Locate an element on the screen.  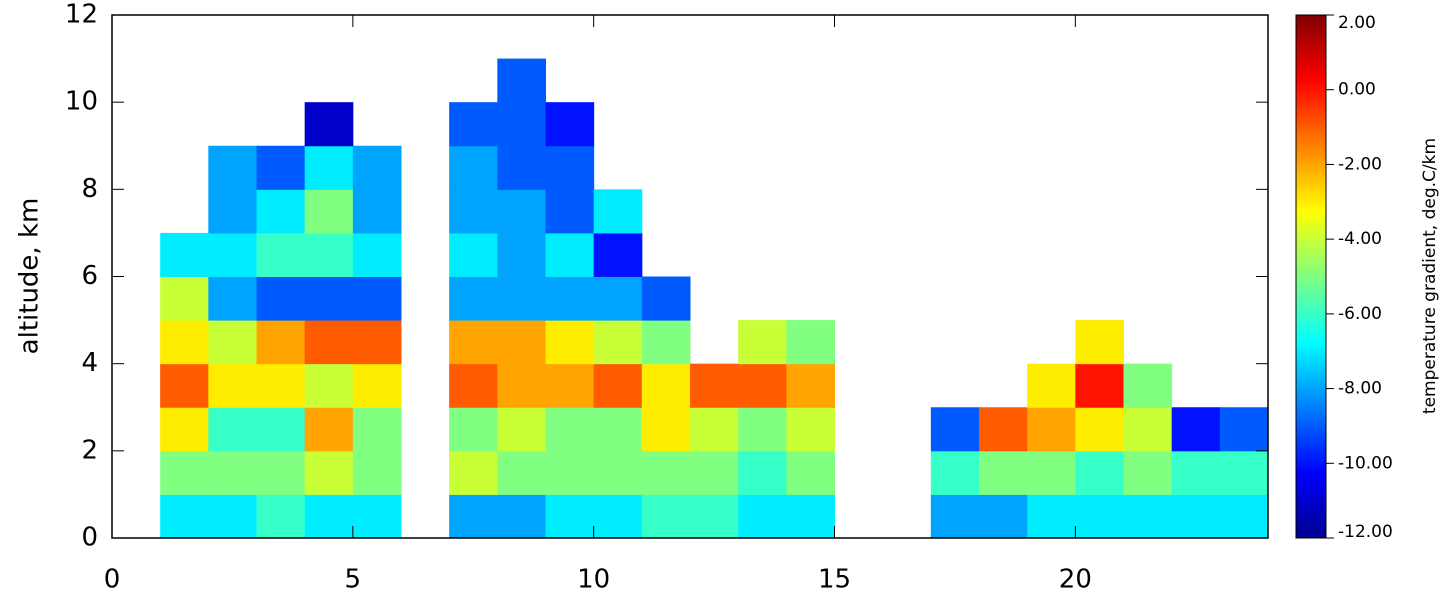
colorbar-tick-label: -12.00 is located at coordinates (1365, 532).